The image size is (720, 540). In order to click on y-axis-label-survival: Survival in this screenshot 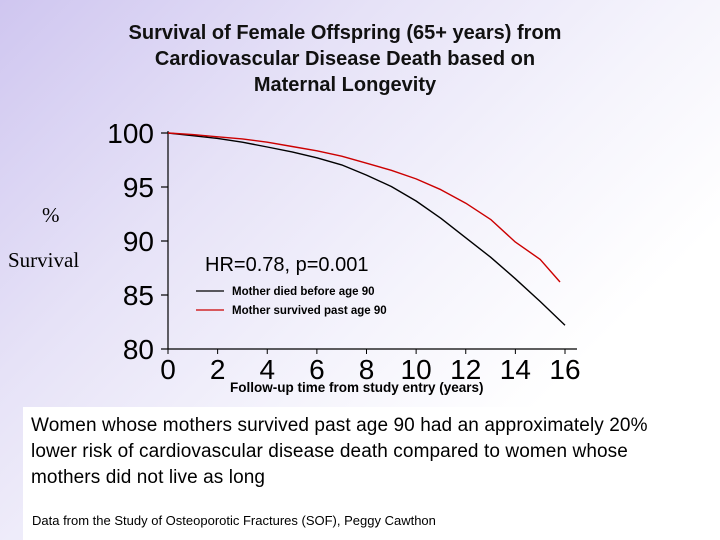, I will do `click(44, 260)`.